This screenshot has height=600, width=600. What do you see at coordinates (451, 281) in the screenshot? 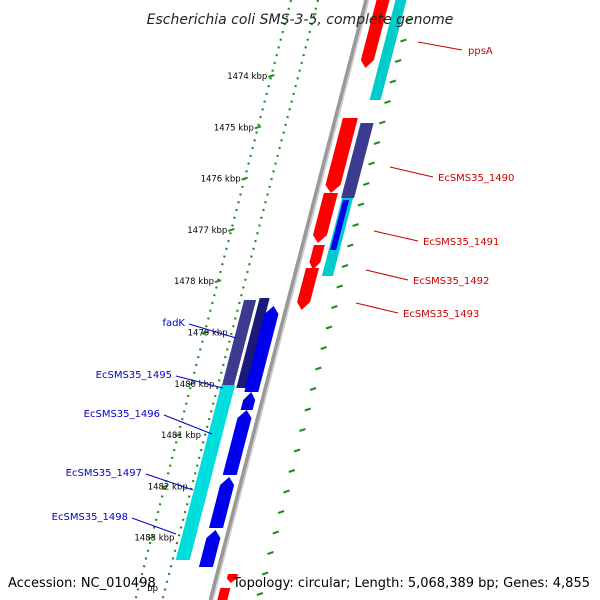
I see `gene-label-EcSMS35_1492: EcSMS35_1492` at bounding box center [451, 281].